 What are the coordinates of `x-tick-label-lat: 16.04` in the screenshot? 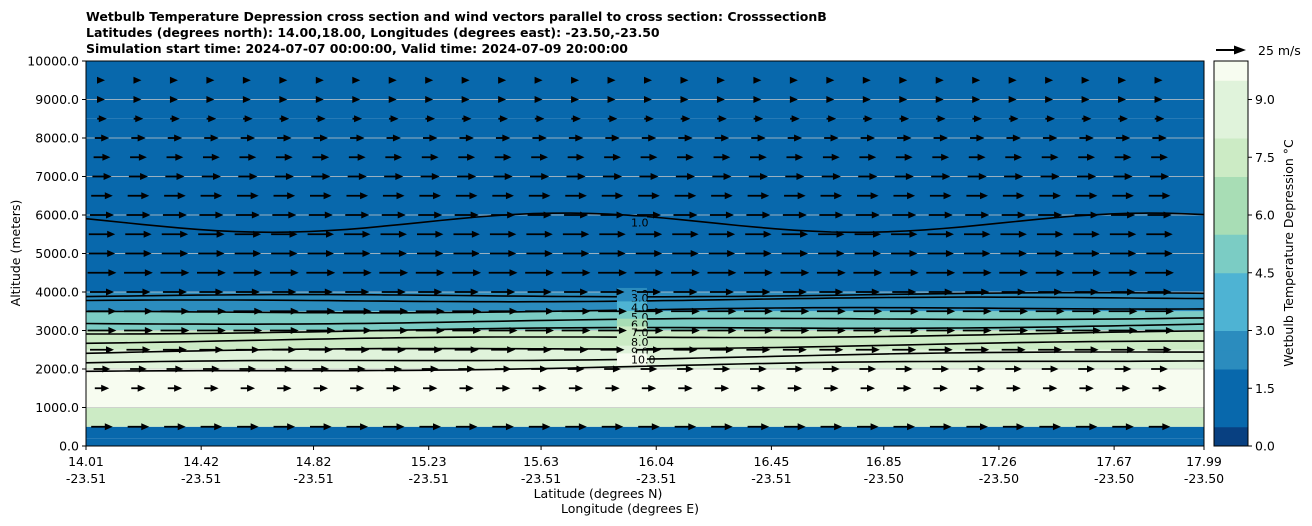 It's located at (656, 461).